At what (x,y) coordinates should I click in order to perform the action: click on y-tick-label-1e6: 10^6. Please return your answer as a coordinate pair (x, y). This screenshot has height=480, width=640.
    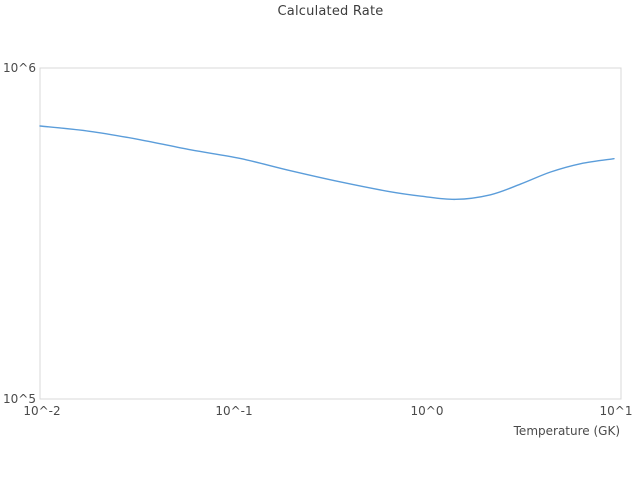
    Looking at the image, I should click on (19, 68).